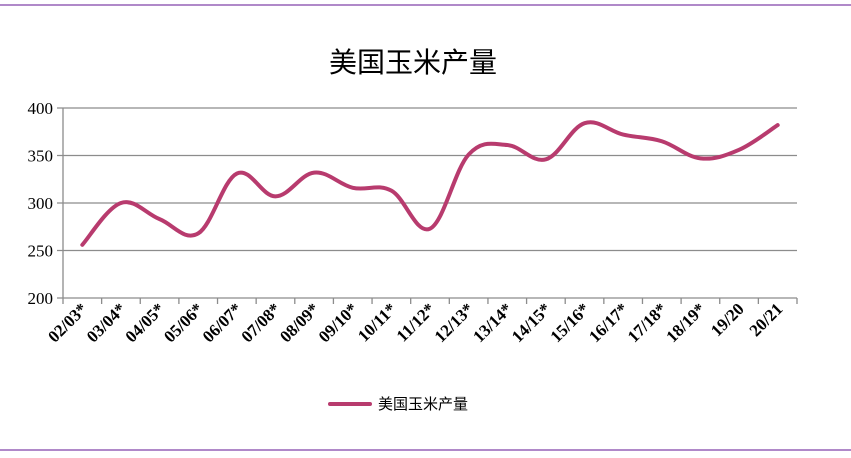  I want to click on y-tick-label: 200, so click(41, 298).